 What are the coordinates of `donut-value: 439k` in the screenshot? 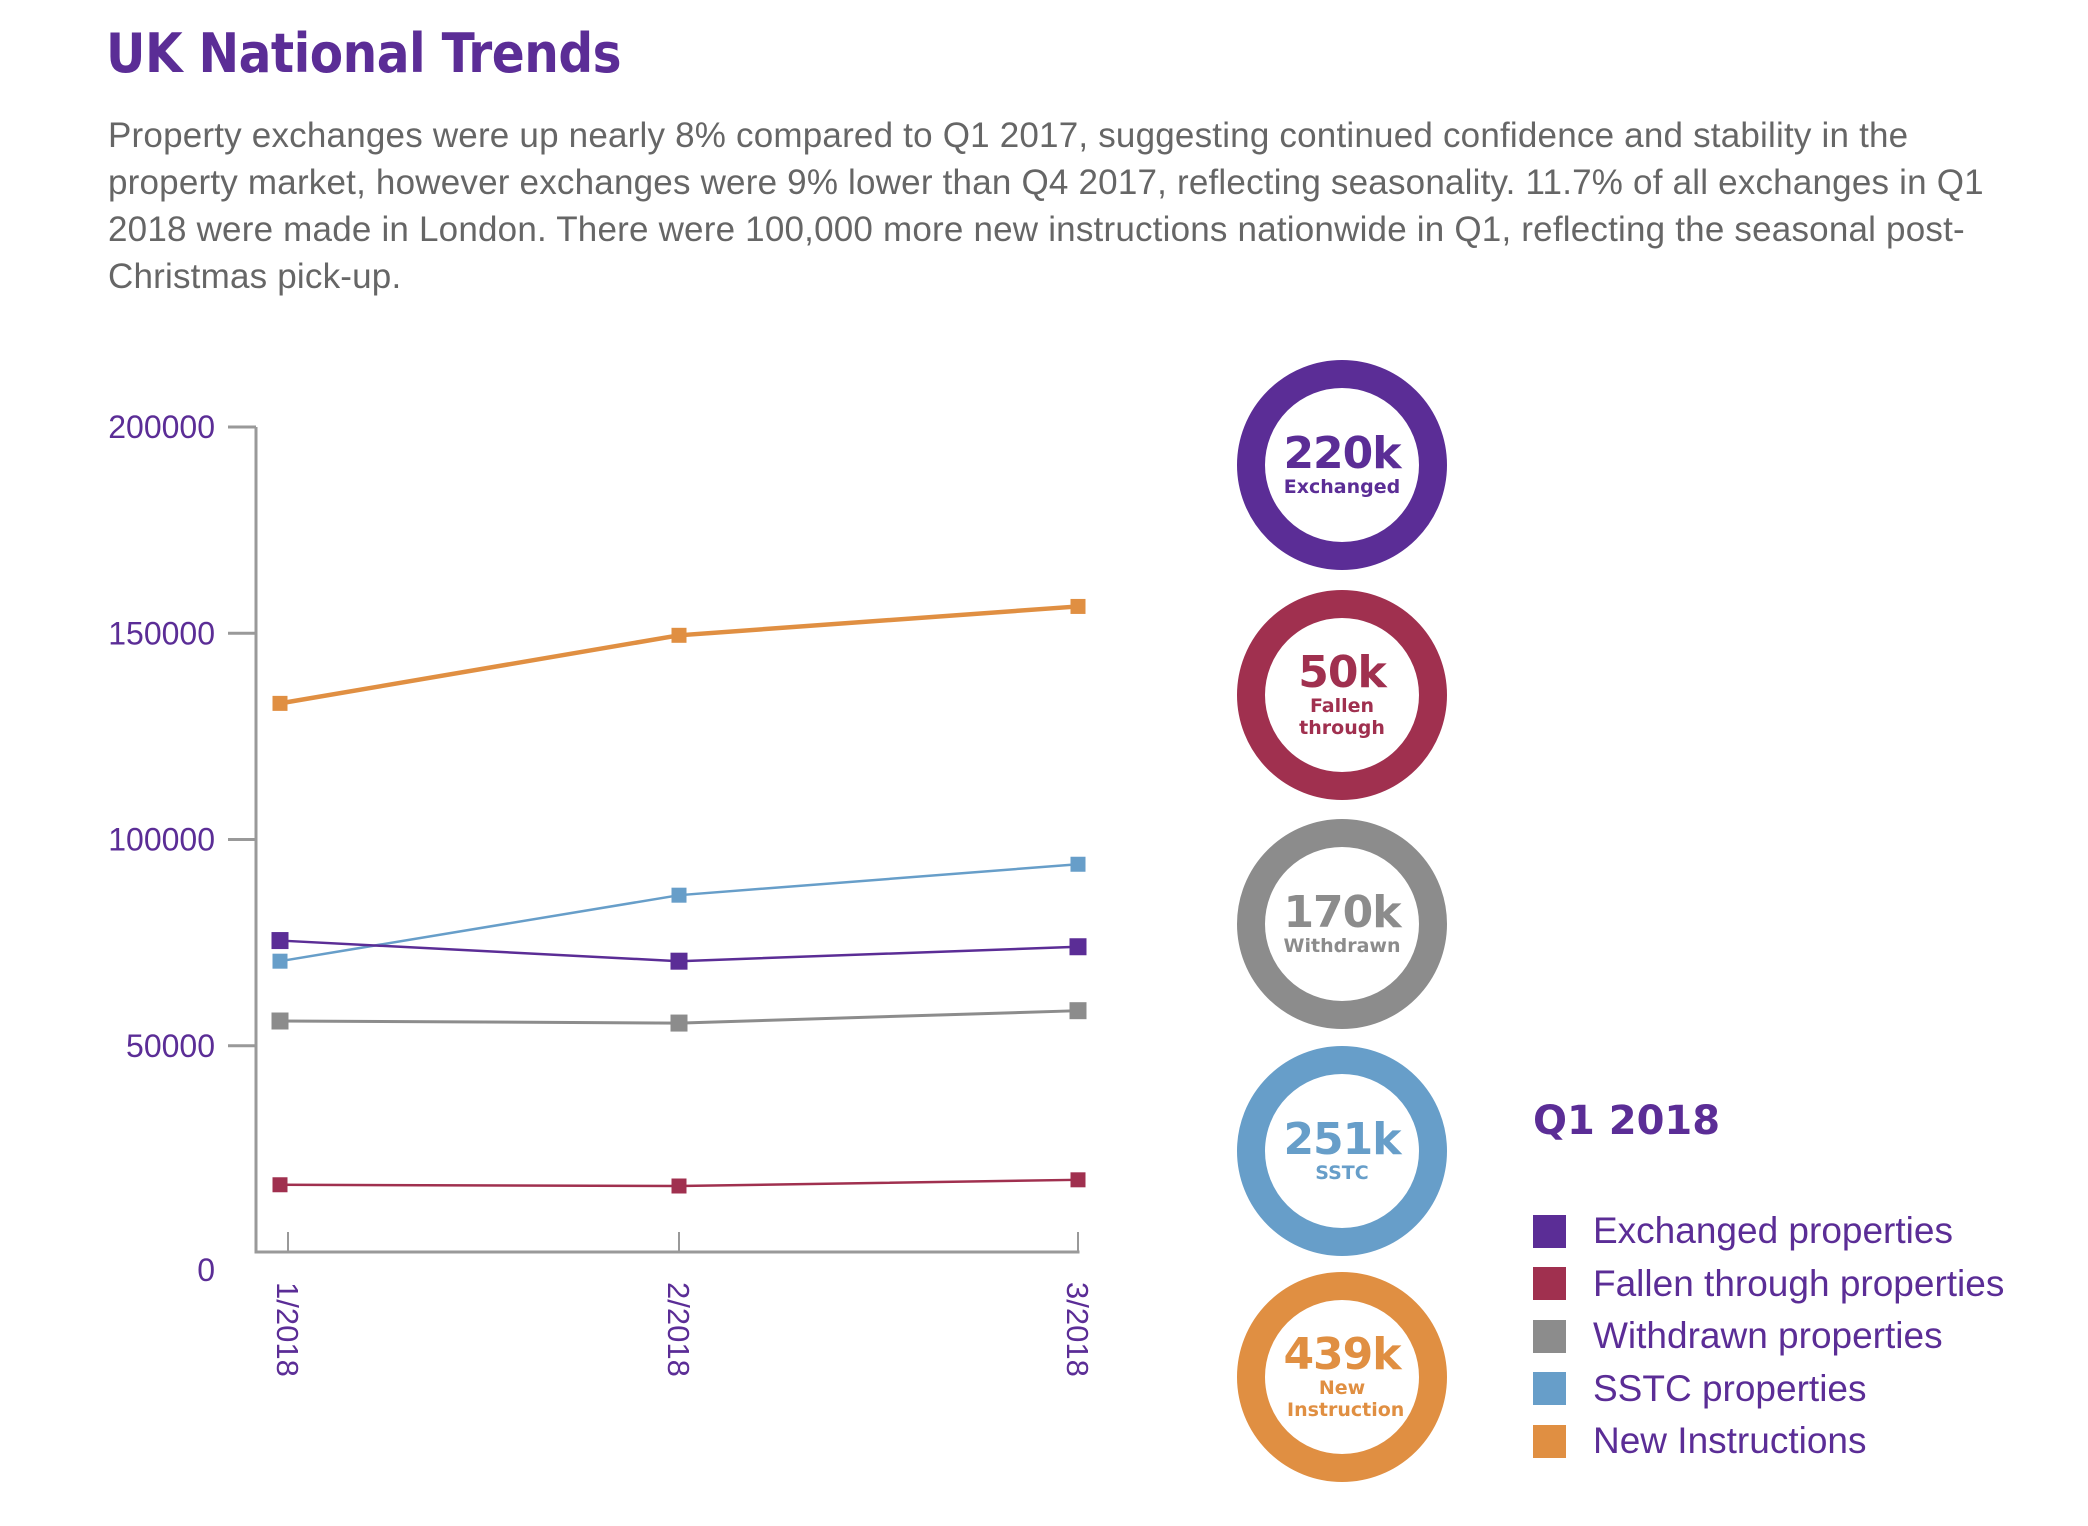 It's located at (1342, 1354).